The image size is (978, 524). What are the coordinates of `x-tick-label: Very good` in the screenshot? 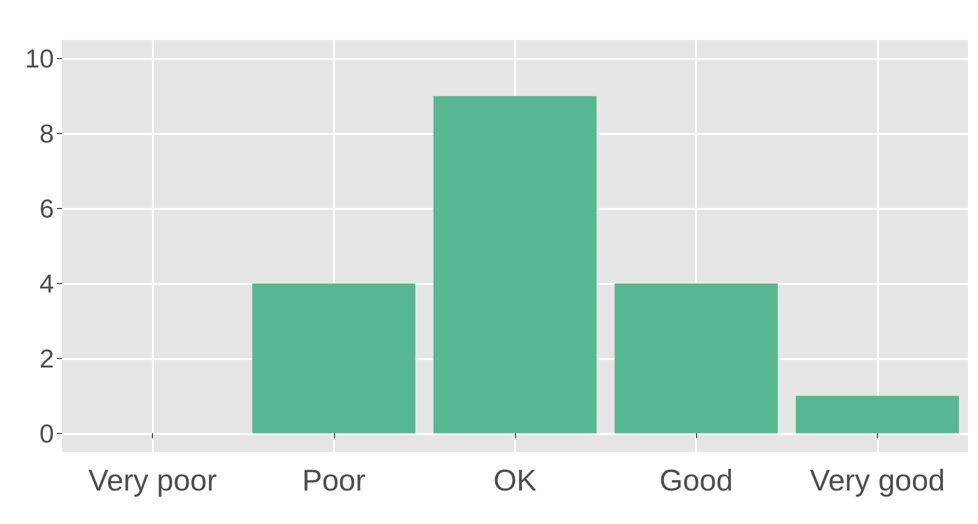 It's located at (877, 481).